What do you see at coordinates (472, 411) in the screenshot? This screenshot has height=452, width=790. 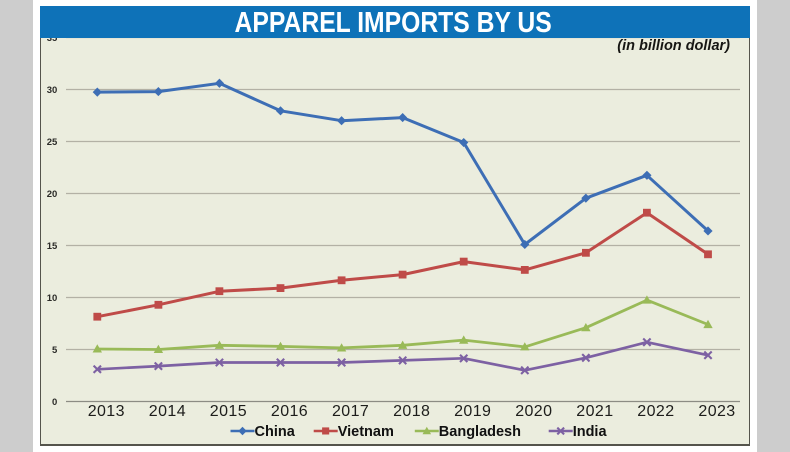 I see `svg-text: 2019` at bounding box center [472, 411].